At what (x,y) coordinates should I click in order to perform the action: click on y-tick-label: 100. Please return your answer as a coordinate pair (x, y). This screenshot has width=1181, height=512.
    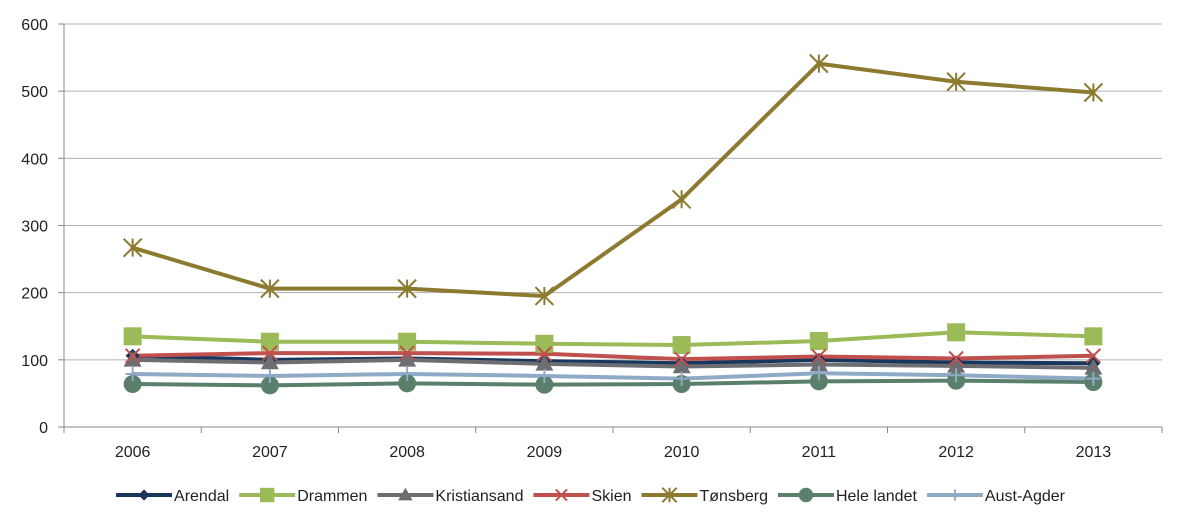
    Looking at the image, I should click on (34, 361).